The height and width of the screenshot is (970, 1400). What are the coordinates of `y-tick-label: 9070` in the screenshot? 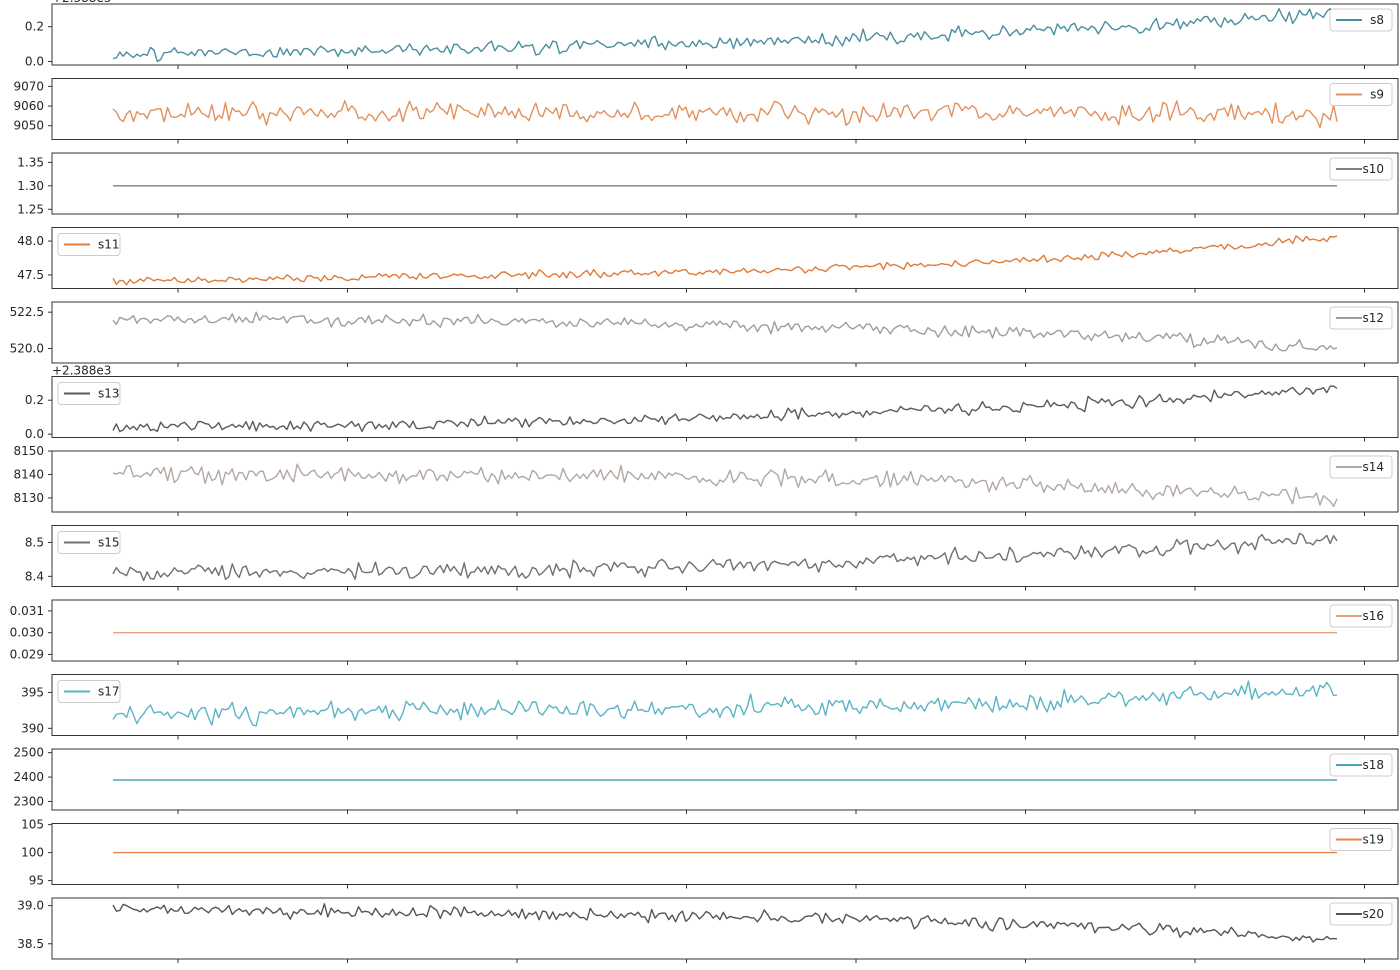 It's located at (28, 86).